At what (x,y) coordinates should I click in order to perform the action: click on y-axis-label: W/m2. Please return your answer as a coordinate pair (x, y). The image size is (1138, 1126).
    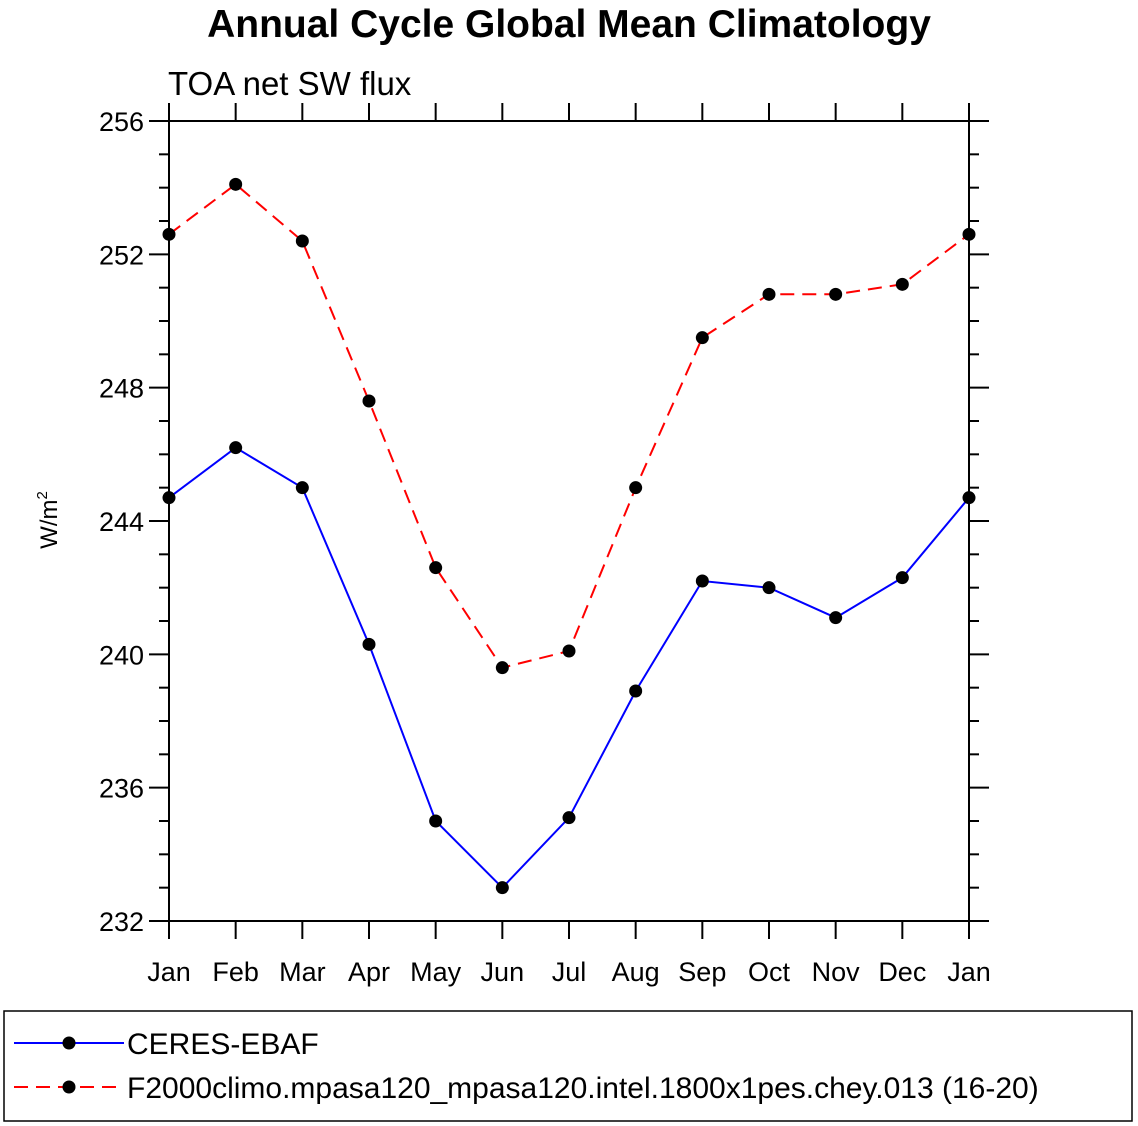
    Looking at the image, I should click on (48, 520).